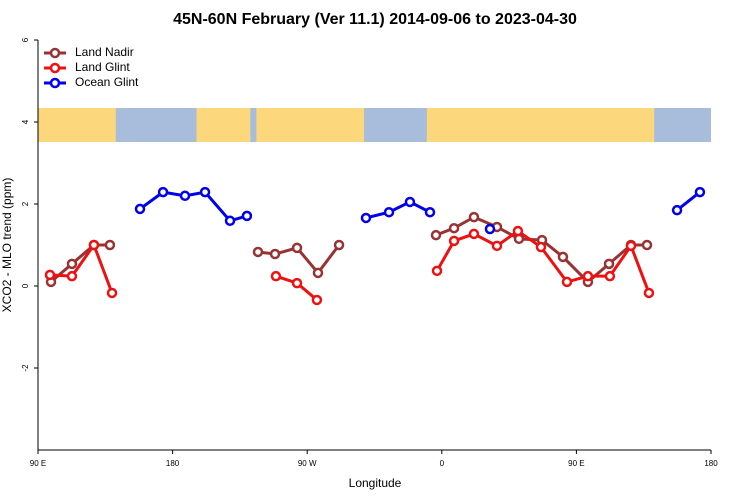 The height and width of the screenshot is (500, 750). Describe the element at coordinates (25, 39) in the screenshot. I see `y-tick-label: 6` at that location.